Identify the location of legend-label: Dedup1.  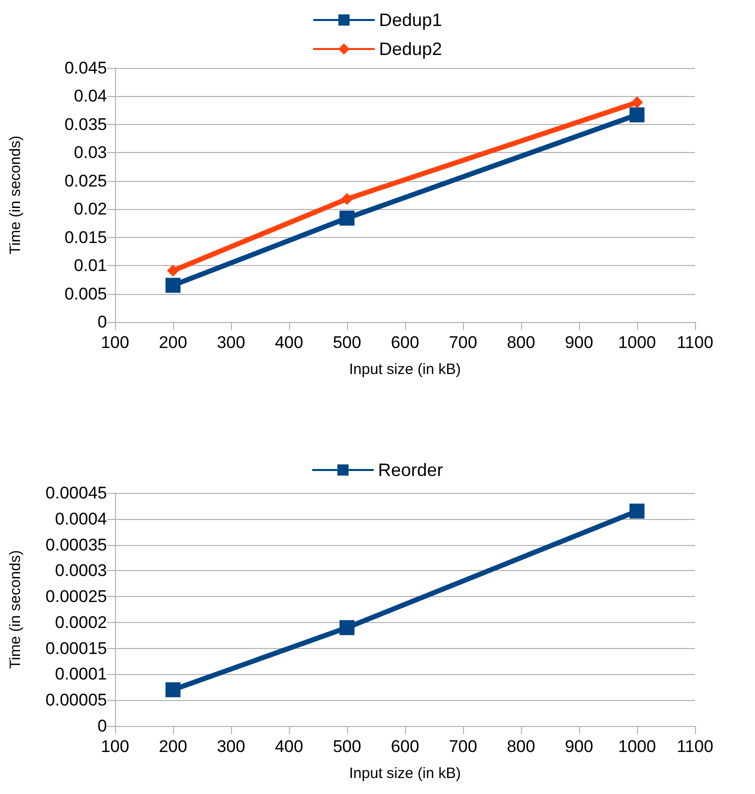
(410, 20).